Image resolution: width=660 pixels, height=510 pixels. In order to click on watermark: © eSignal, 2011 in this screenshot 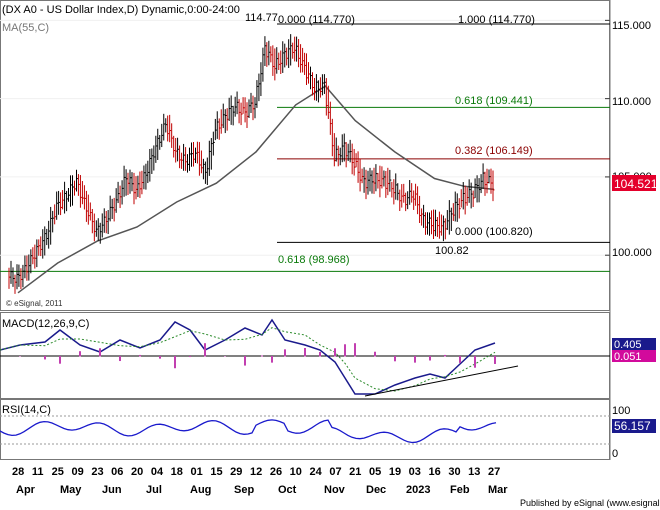, I will do `click(34, 303)`.